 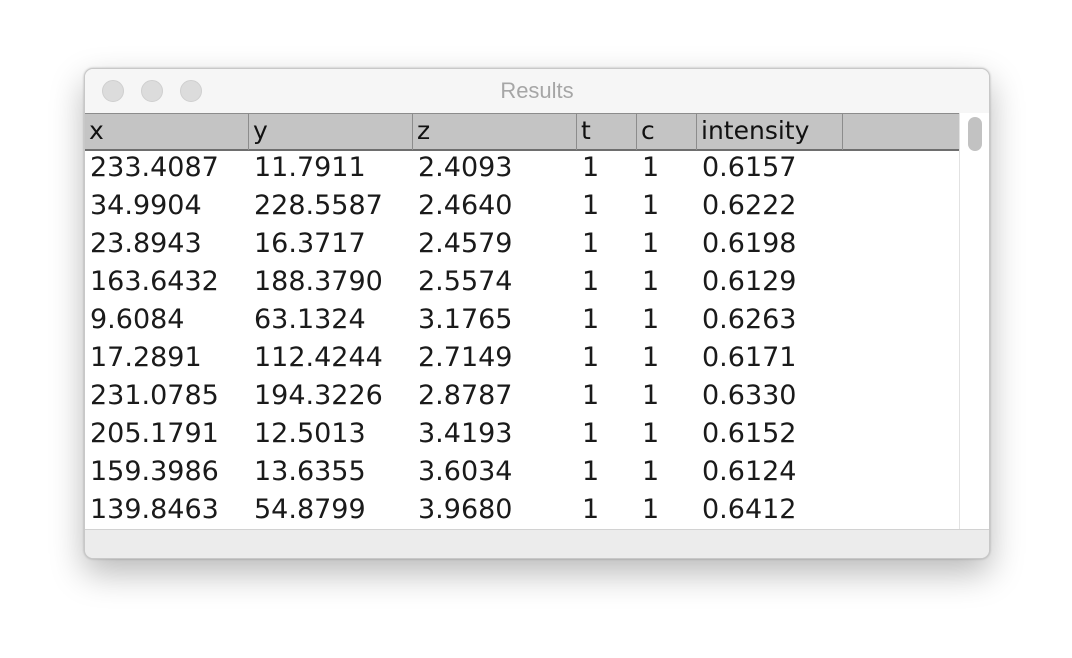 I want to click on cell-x: 9.6084, so click(x=137, y=319).